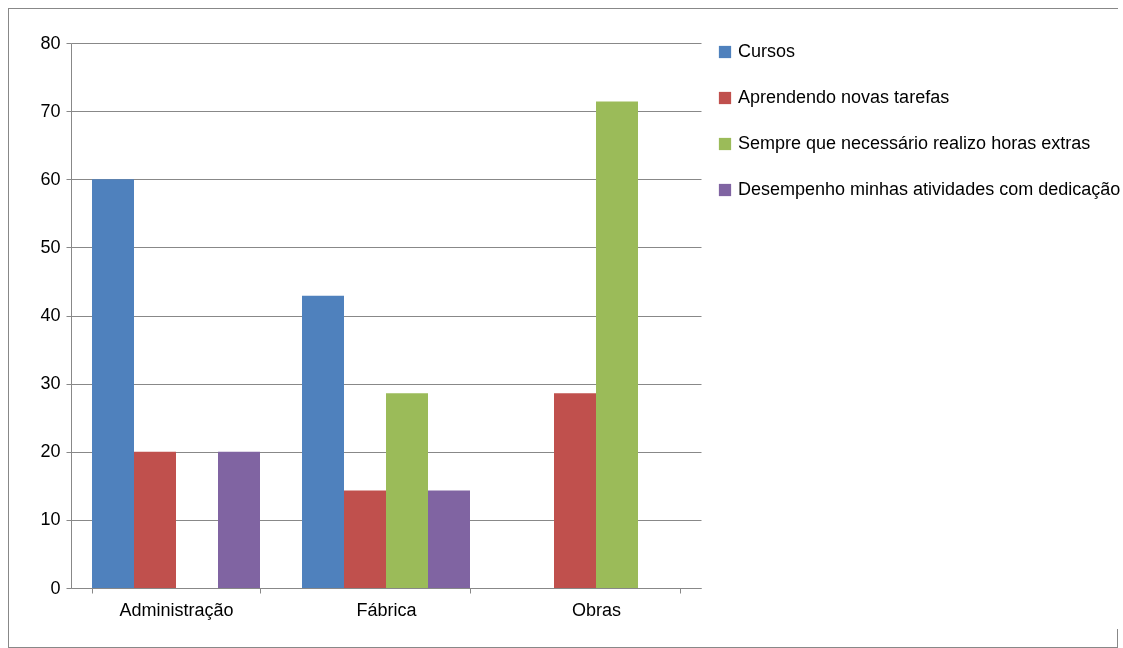  Describe the element at coordinates (50, 519) in the screenshot. I see `y-tick-label: 10` at that location.